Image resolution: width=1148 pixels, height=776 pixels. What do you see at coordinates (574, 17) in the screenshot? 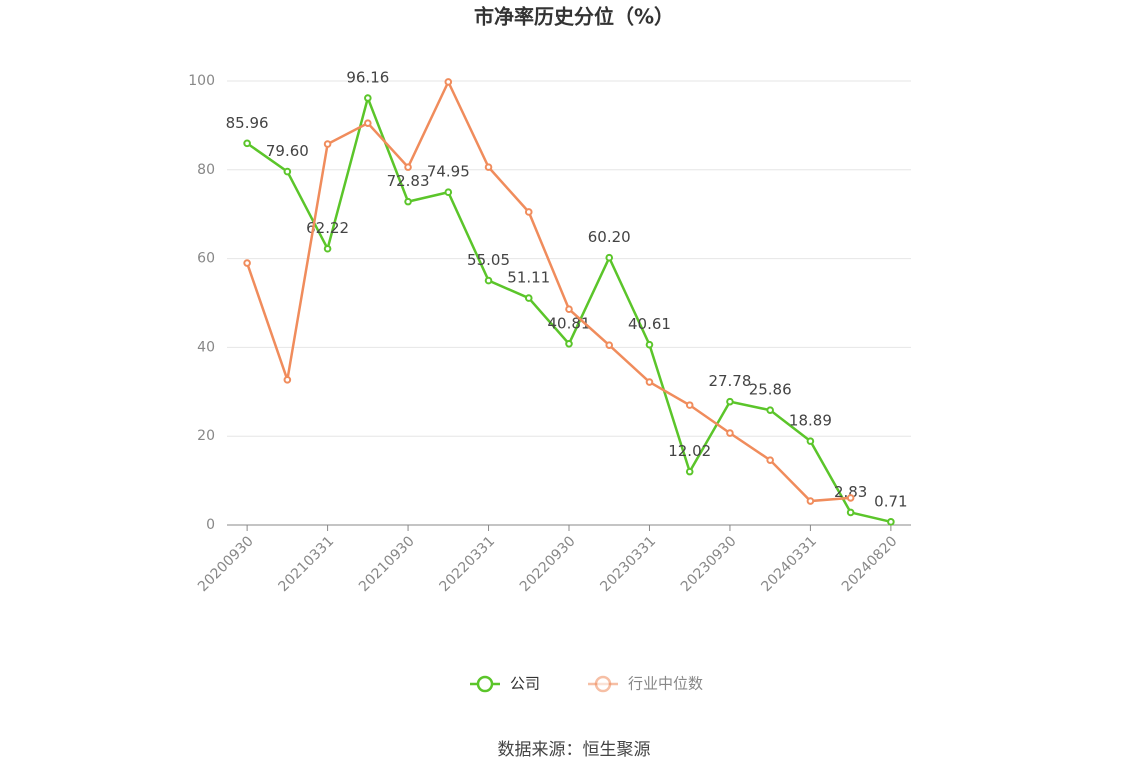
I see `chart-title: 市净率历史分位（%）` at bounding box center [574, 17].